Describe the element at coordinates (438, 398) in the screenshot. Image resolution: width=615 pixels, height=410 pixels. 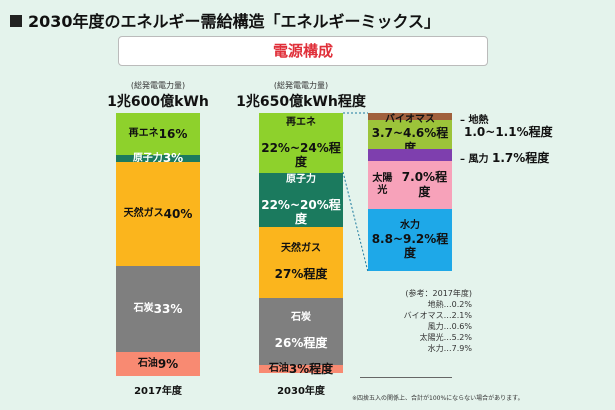
I see `footnote: ※四捨五入の関係上、合計が100%にならない場合があります。` at that location.